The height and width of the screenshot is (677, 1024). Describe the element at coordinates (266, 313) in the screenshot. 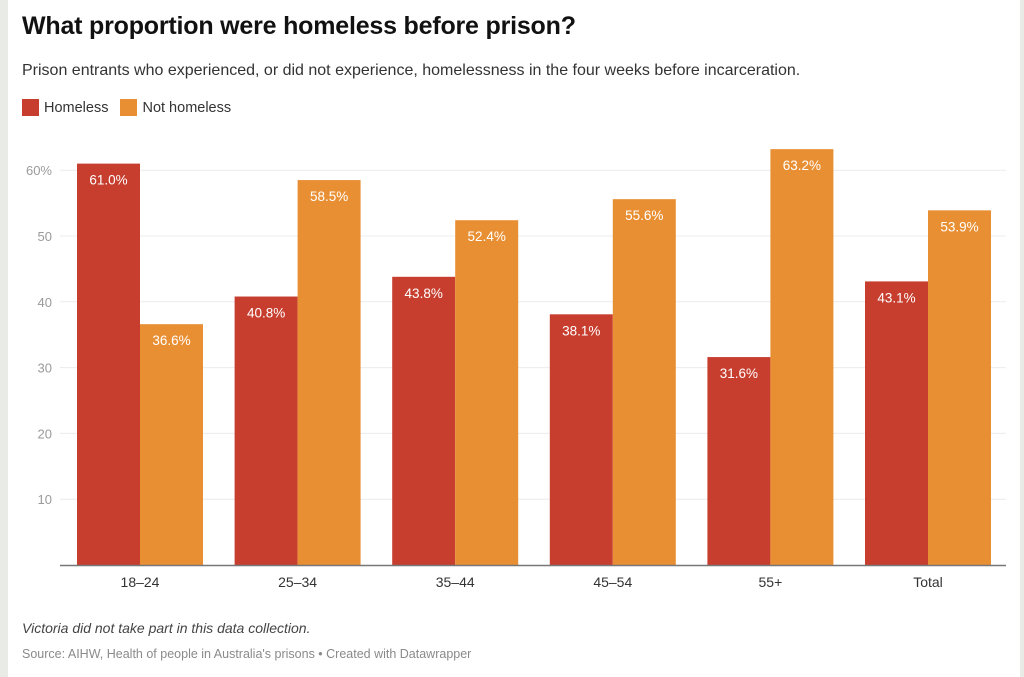

I see `data-label: 40.8%` at that location.